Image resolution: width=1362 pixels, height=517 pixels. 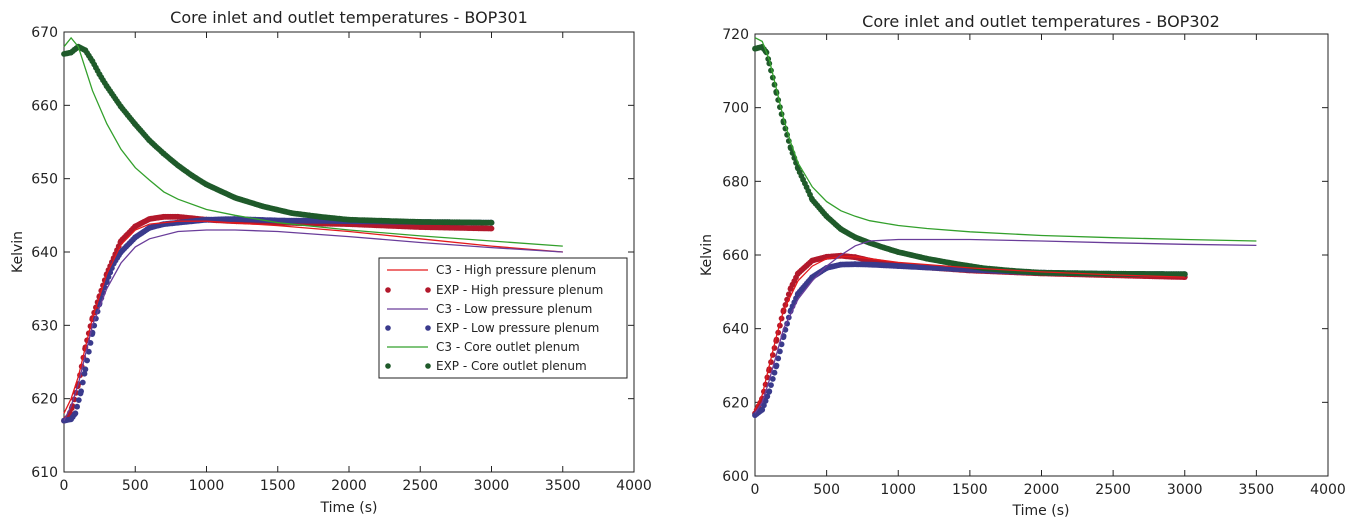 What do you see at coordinates (519, 290) in the screenshot?
I see `legend-label-exp-high: EXP - High pressure plenum` at bounding box center [519, 290].